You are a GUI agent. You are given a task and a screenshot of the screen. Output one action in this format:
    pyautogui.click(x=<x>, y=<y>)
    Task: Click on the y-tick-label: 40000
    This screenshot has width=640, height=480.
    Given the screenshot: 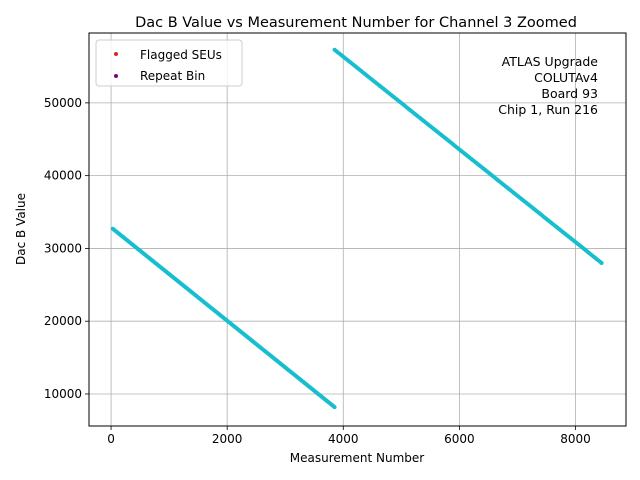 What is the action you would take?
    pyautogui.click(x=63, y=176)
    